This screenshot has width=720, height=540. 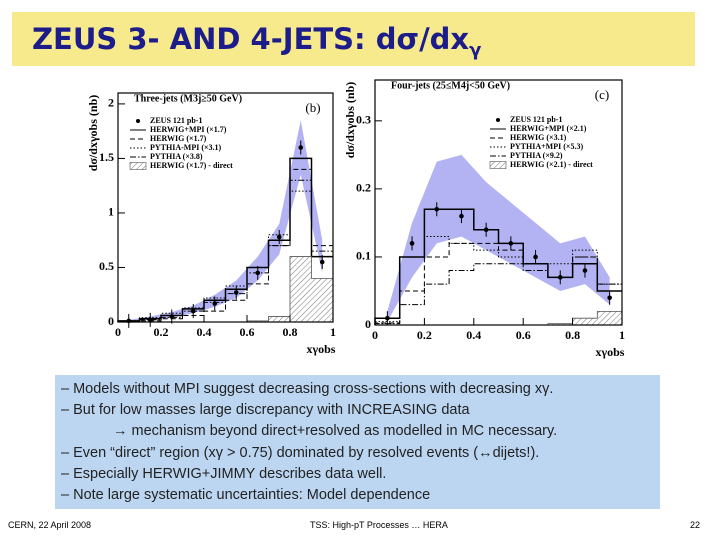 I want to click on legend-label: HERWIG (×2.1) - direct, so click(x=551, y=164).